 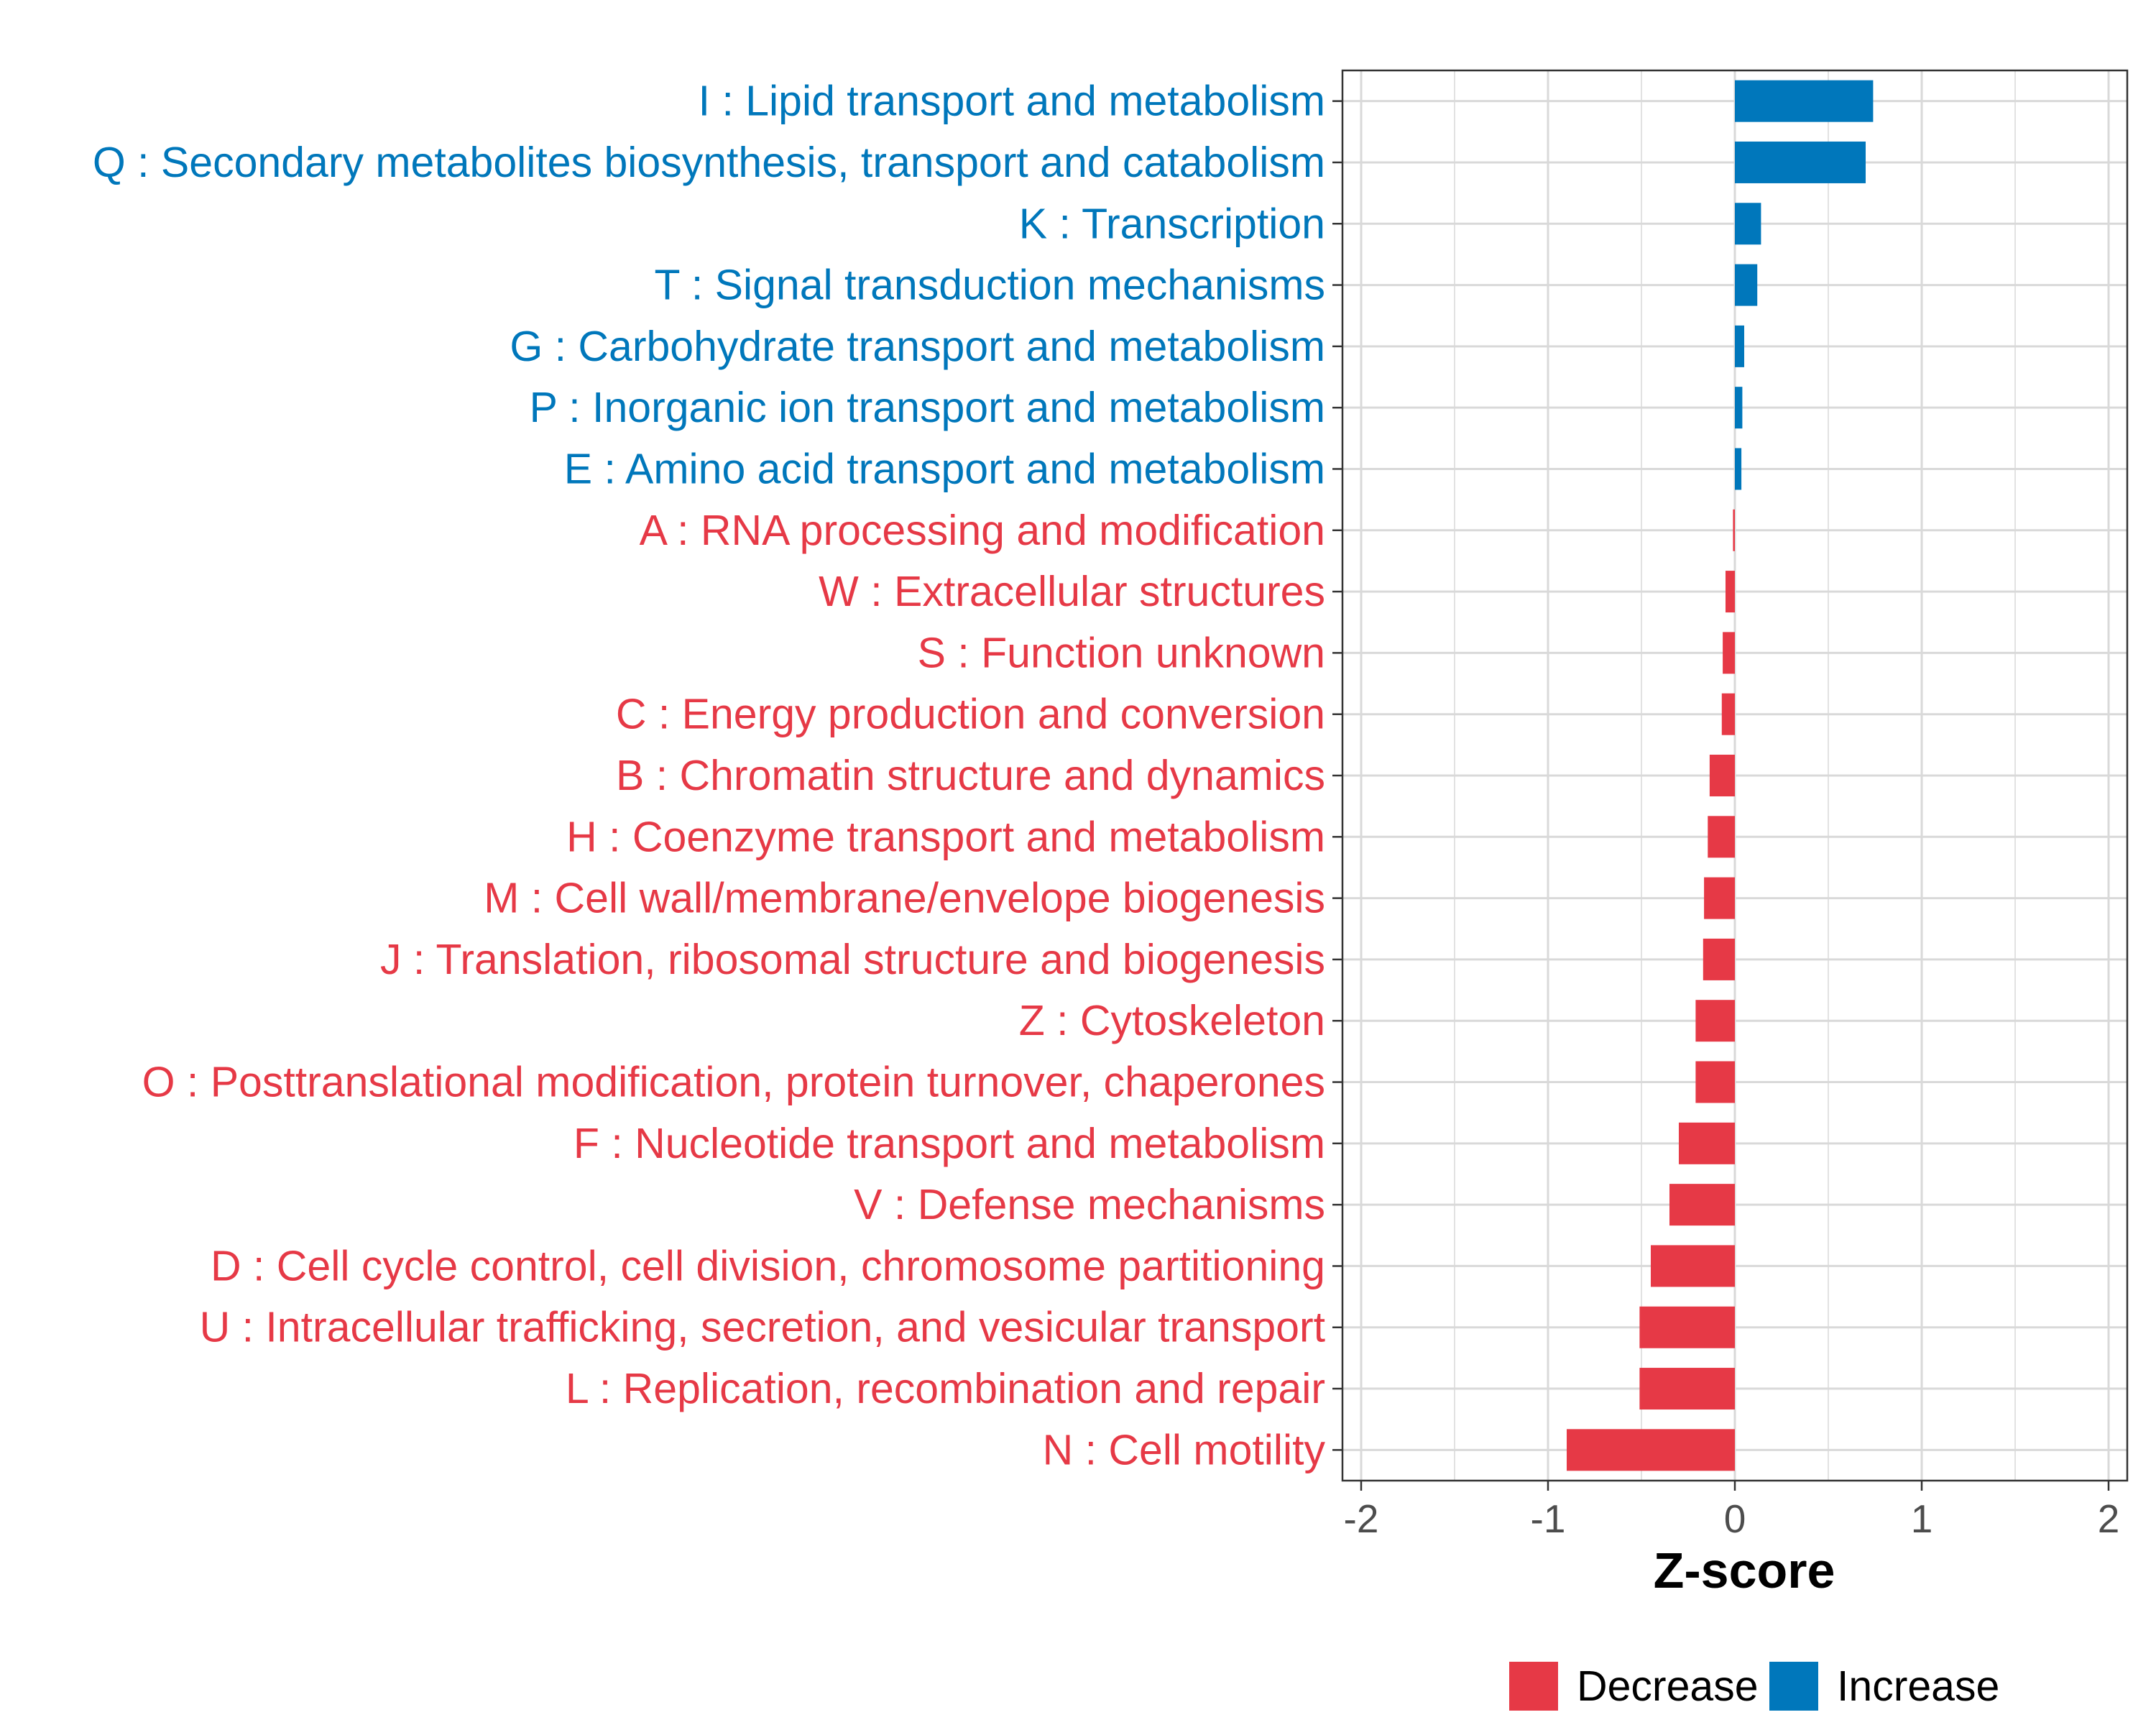 I want to click on bar-e, so click(x=1738, y=469).